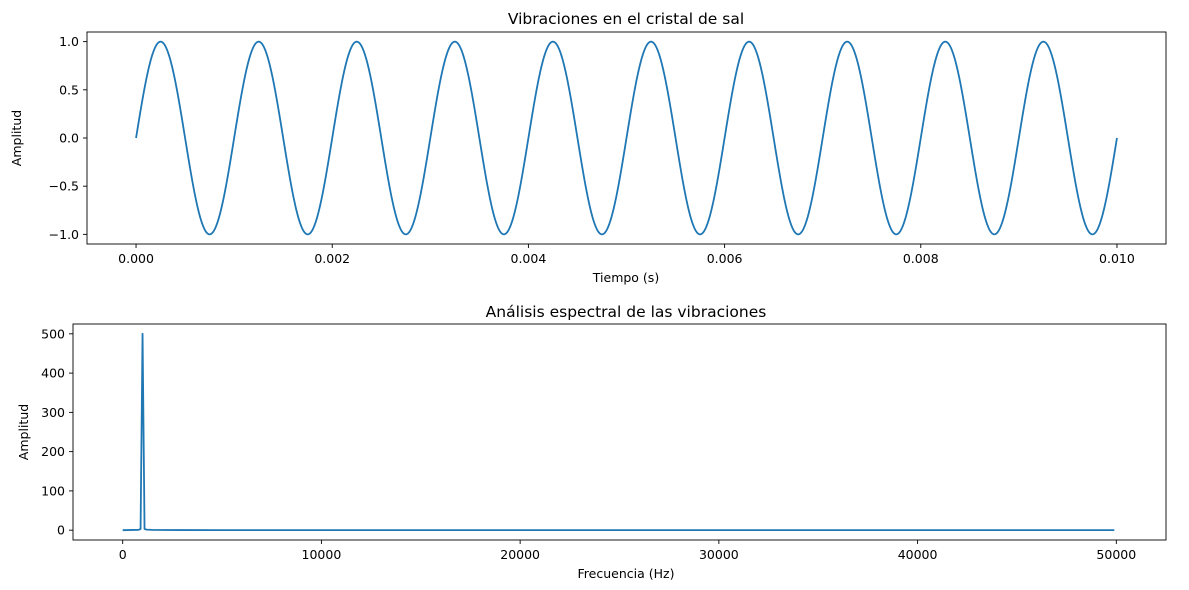  I want to click on chart-top-y-tick-label: 0.0, so click(69, 138).